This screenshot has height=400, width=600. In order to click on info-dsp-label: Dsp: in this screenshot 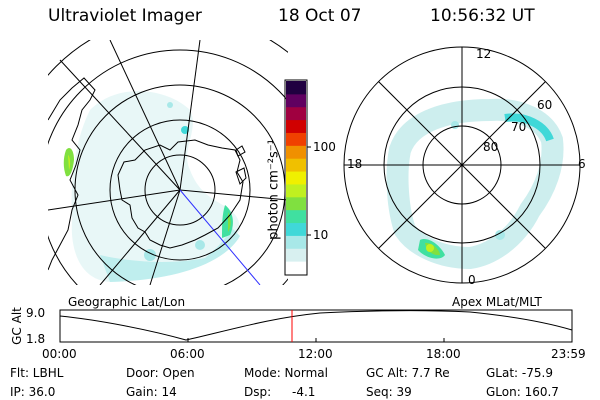, I will do `click(258, 392)`.